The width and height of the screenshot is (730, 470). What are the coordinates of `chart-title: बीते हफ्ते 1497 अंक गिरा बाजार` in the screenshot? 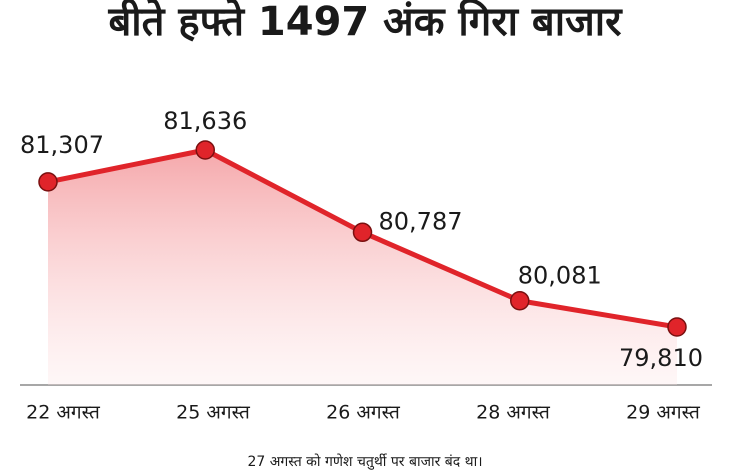 It's located at (365, 22).